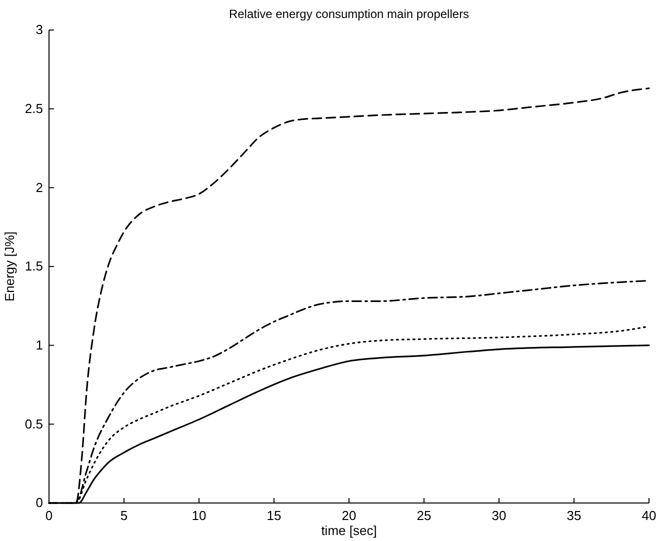 The image size is (659, 541). Describe the element at coordinates (274, 516) in the screenshot. I see `x-tick-label: 15` at that location.